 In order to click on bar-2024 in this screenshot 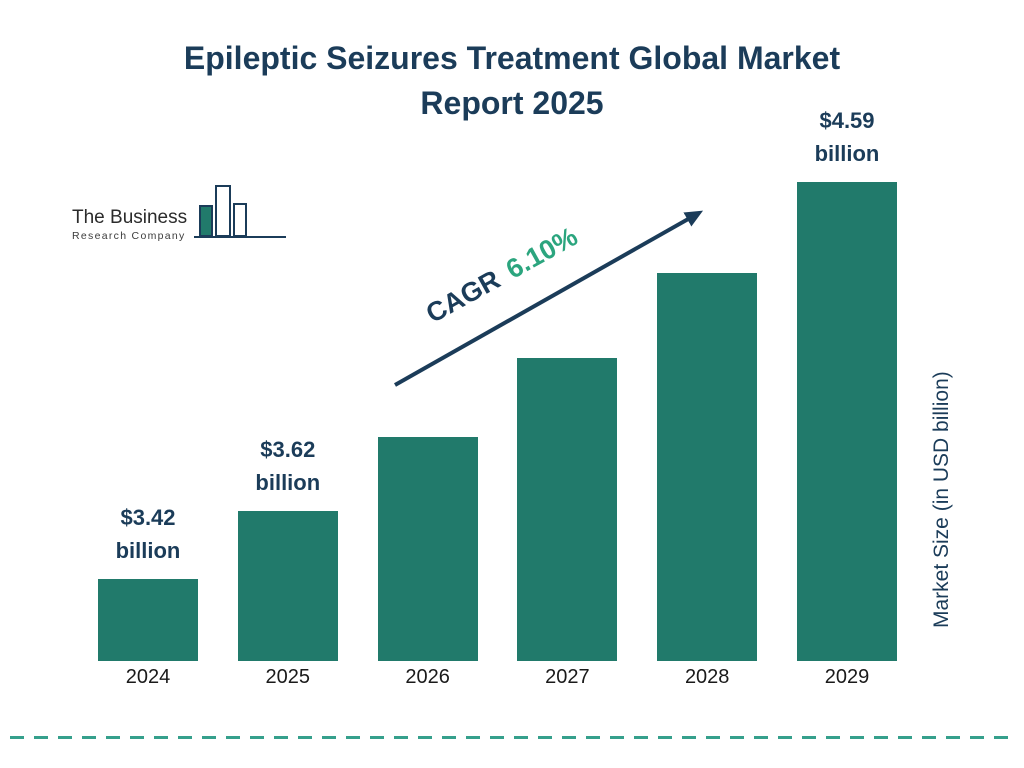, I will do `click(148, 620)`.